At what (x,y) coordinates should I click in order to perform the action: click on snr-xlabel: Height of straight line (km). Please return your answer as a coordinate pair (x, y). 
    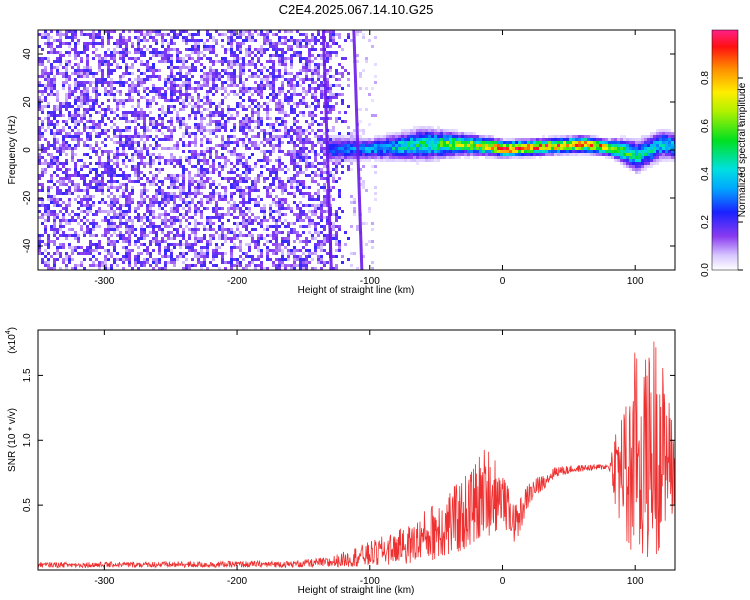
    Looking at the image, I should click on (356, 590).